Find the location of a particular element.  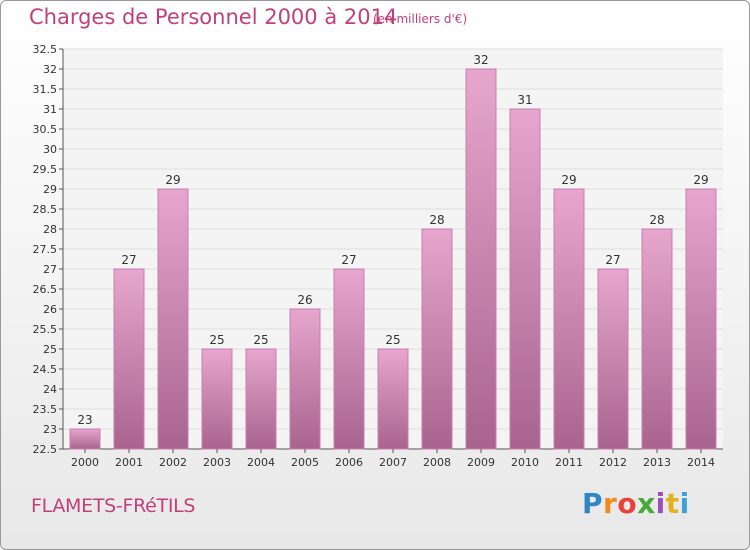

chart-unit: (en milliers d'€) is located at coordinates (420, 19).